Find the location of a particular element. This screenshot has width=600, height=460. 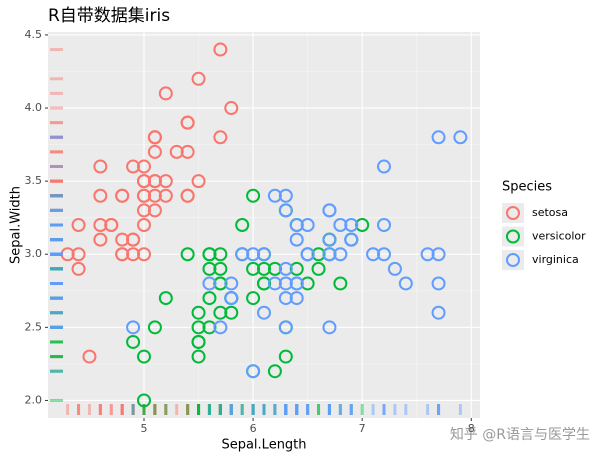

y-tick-label: 3.5 is located at coordinates (34, 180).